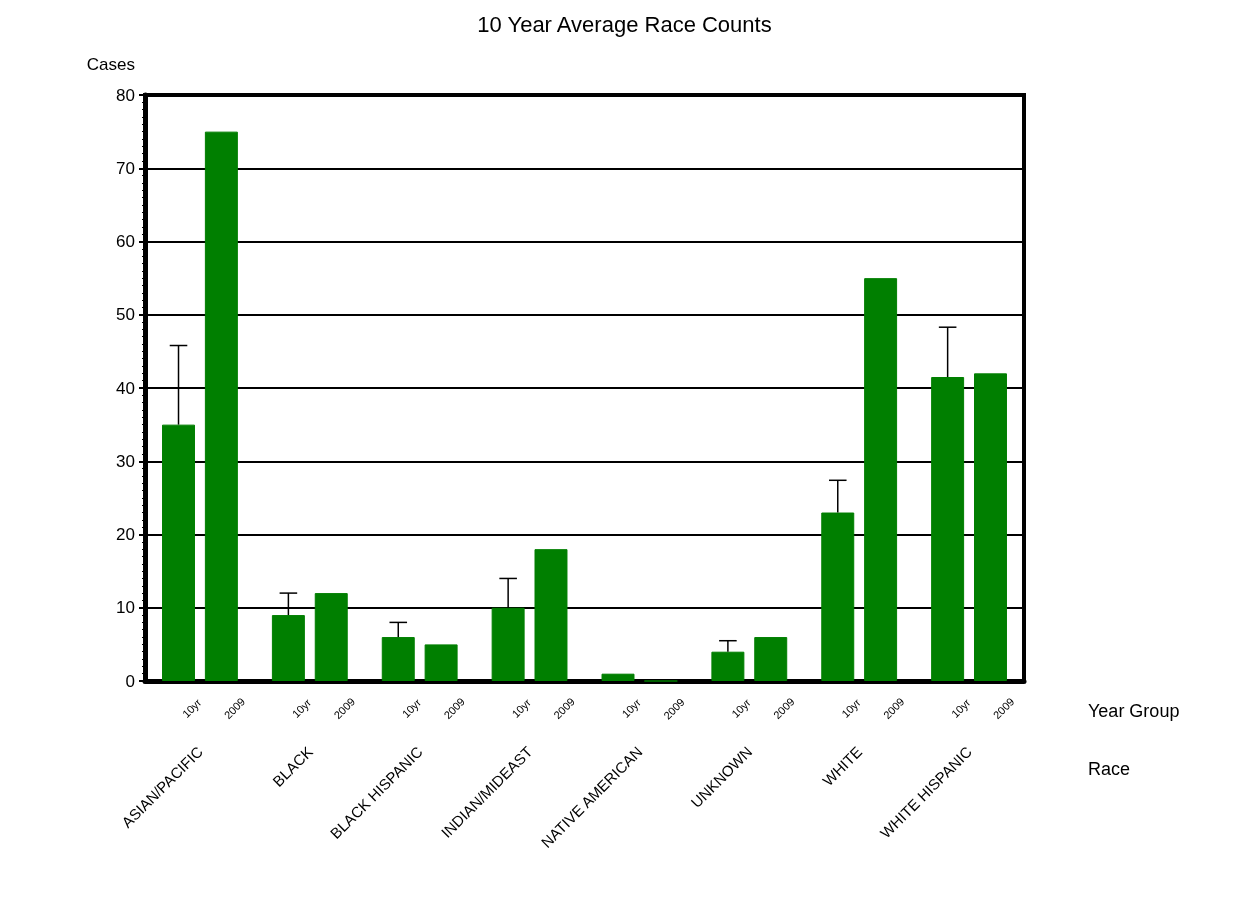 The height and width of the screenshot is (909, 1249). I want to click on y-tick-label: 60, so click(125, 241).